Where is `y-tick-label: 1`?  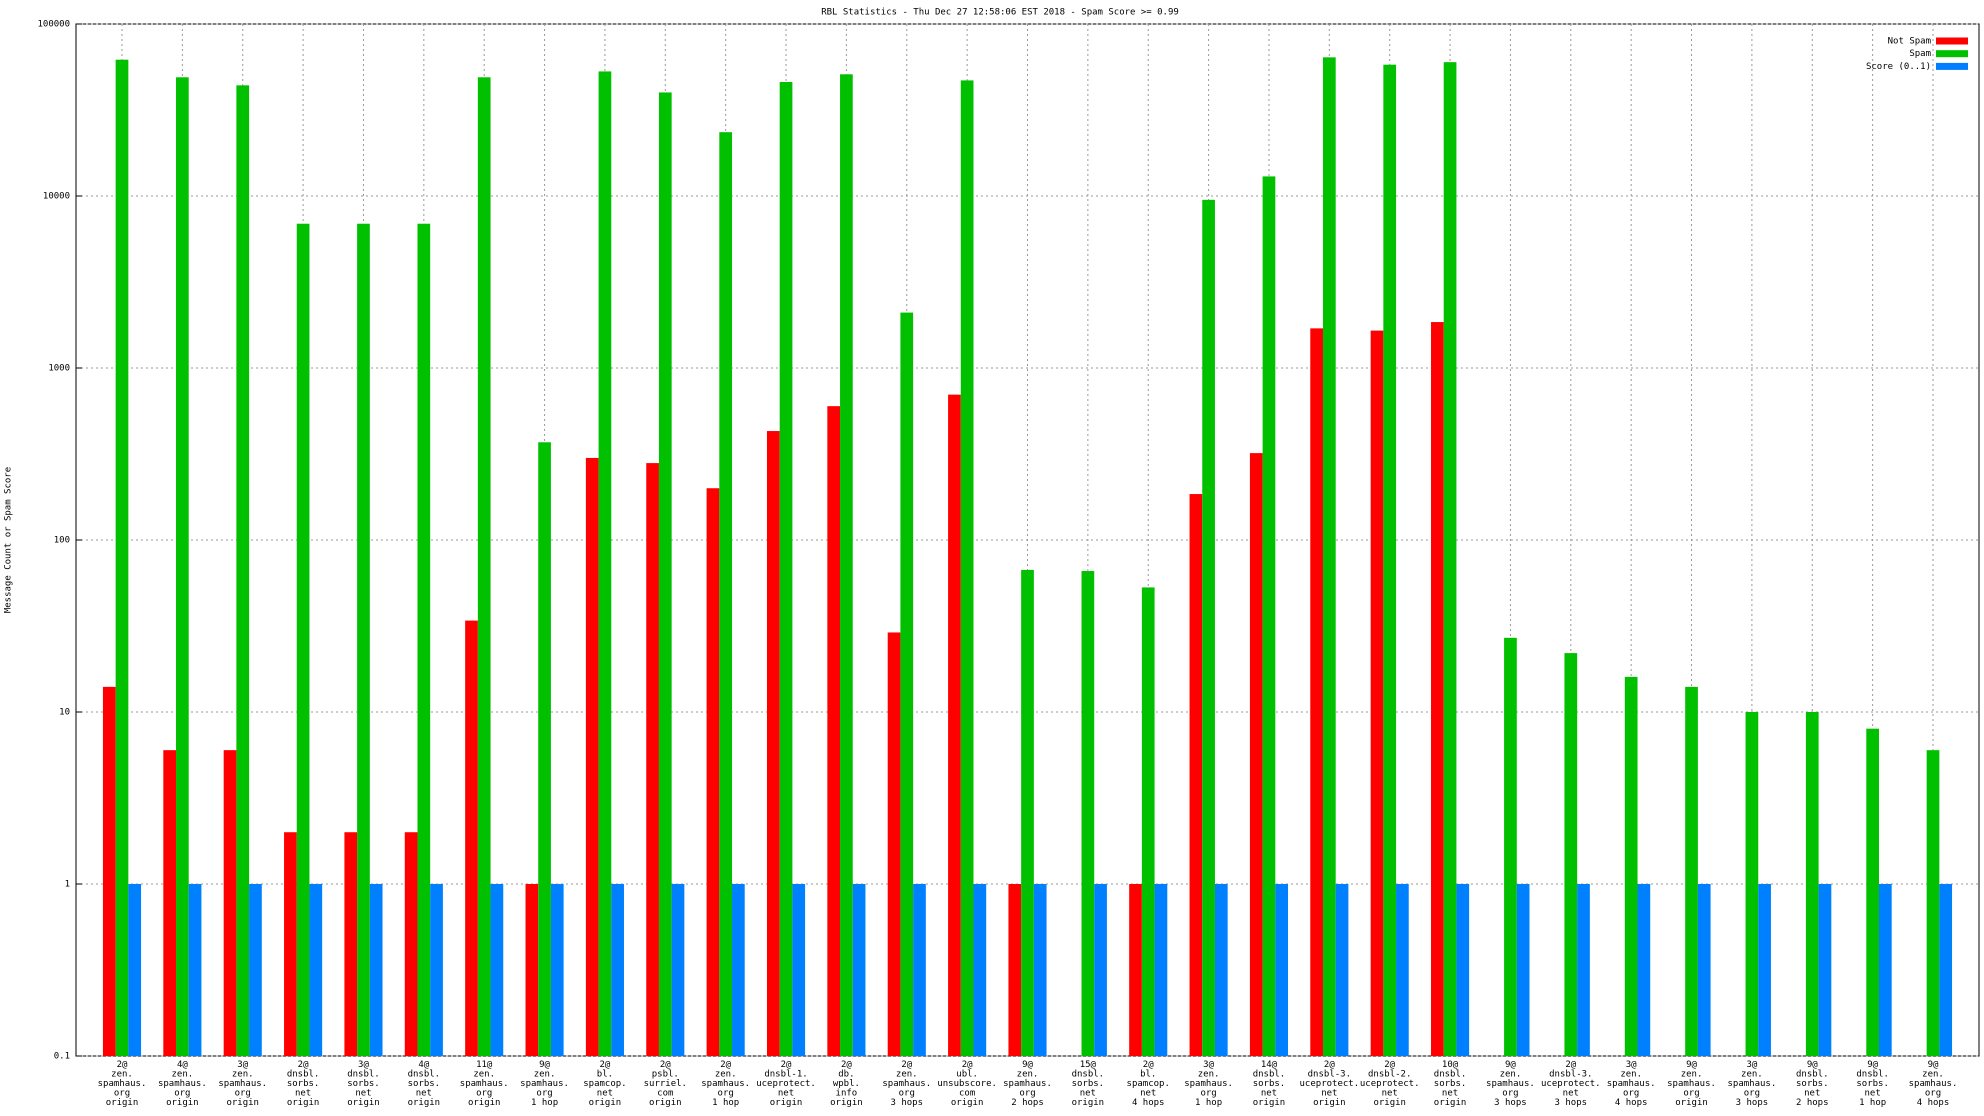
y-tick-label: 1 is located at coordinates (67, 885).